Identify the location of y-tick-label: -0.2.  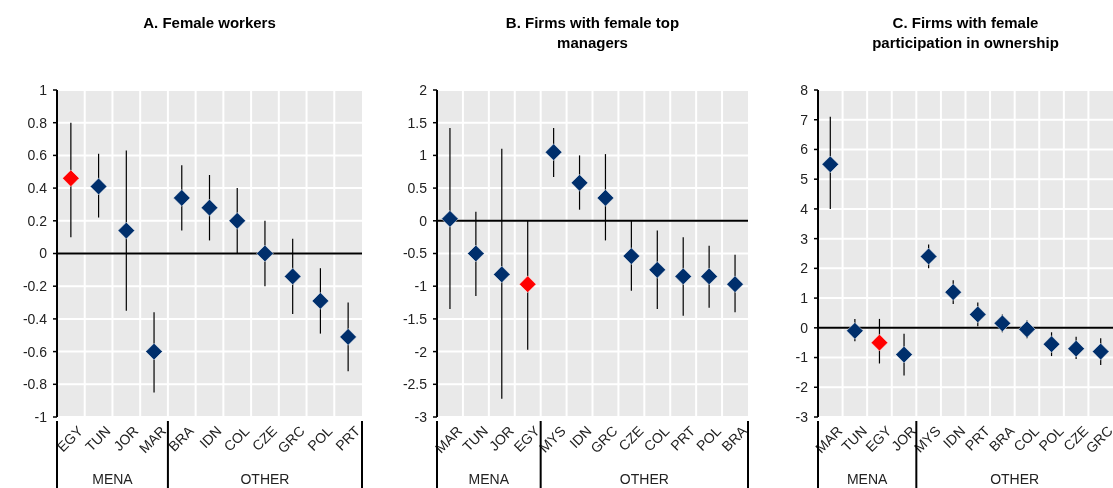
(35, 286).